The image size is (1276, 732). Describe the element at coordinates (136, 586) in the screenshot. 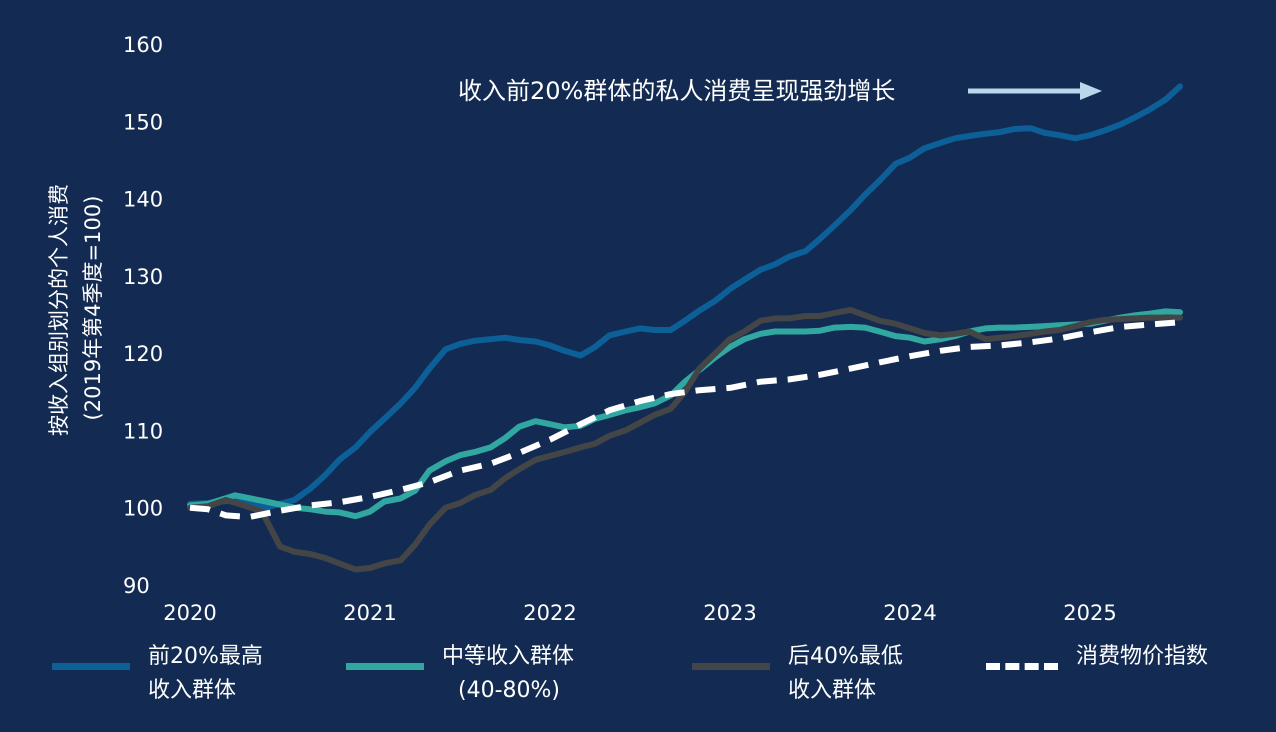

I see `y-tick-label: 90` at that location.